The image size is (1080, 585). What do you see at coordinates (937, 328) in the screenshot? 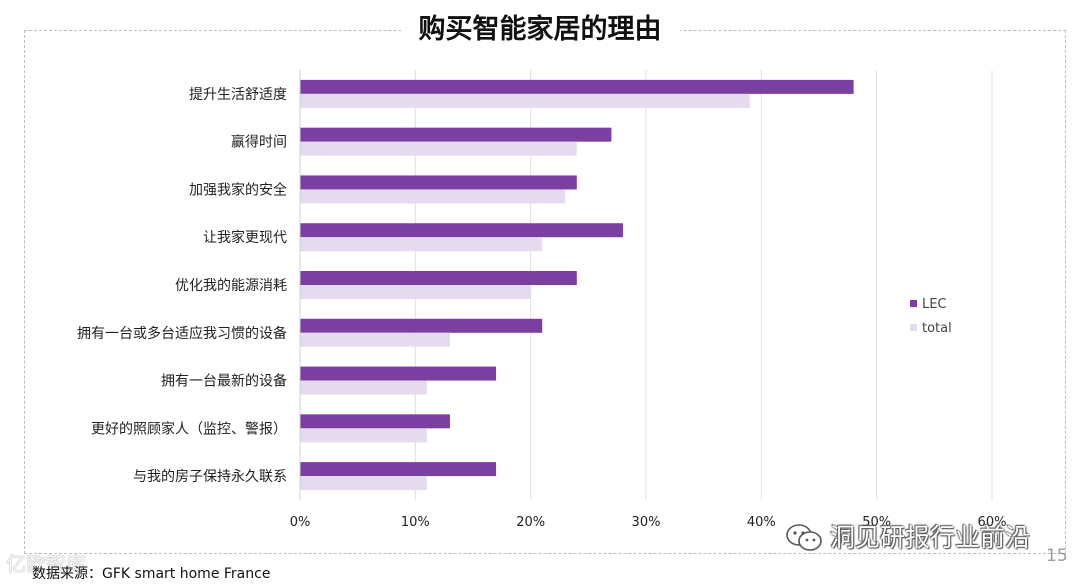
I see `legend-label-total: total` at bounding box center [937, 328].